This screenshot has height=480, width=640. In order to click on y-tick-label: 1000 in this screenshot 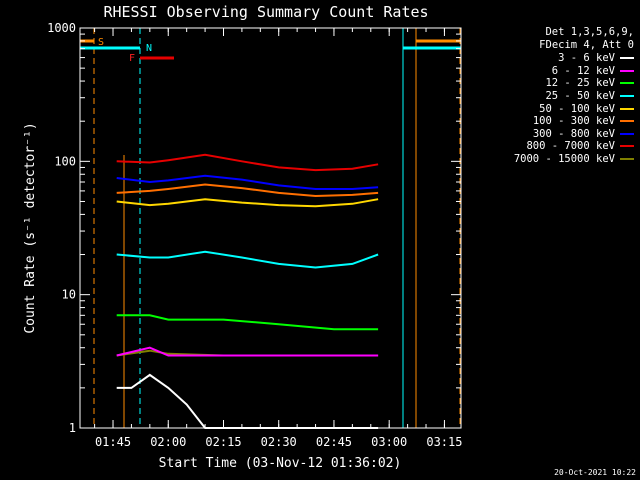, I will do `click(61, 28)`.